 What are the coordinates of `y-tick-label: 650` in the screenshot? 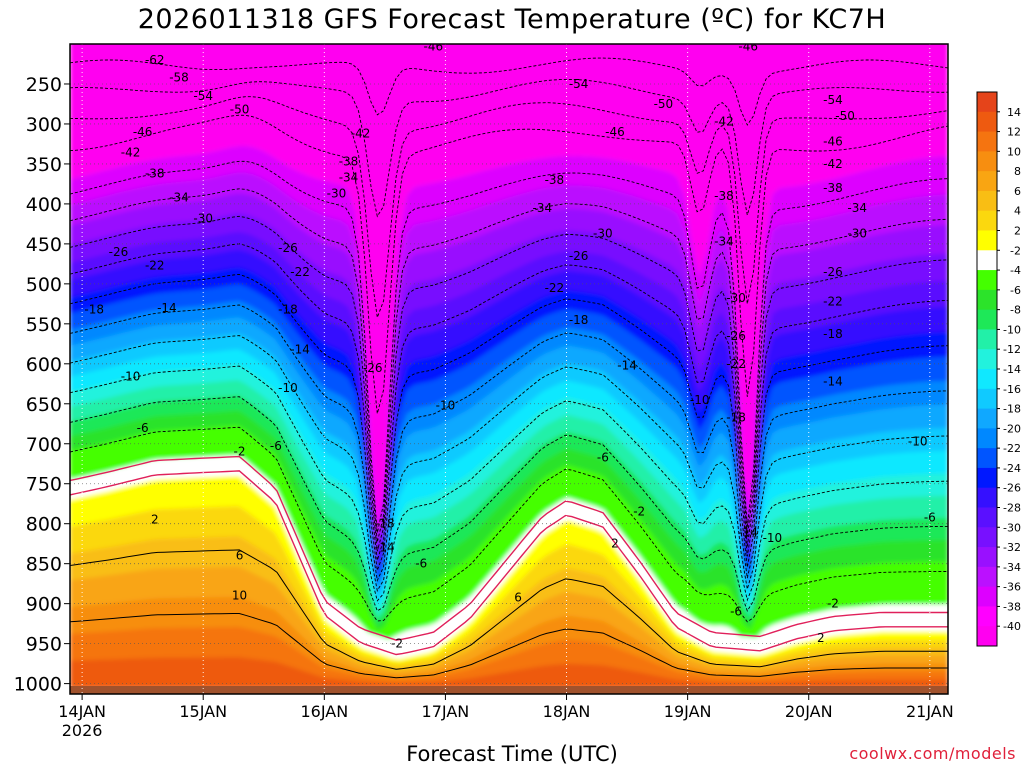 It's located at (44, 405).